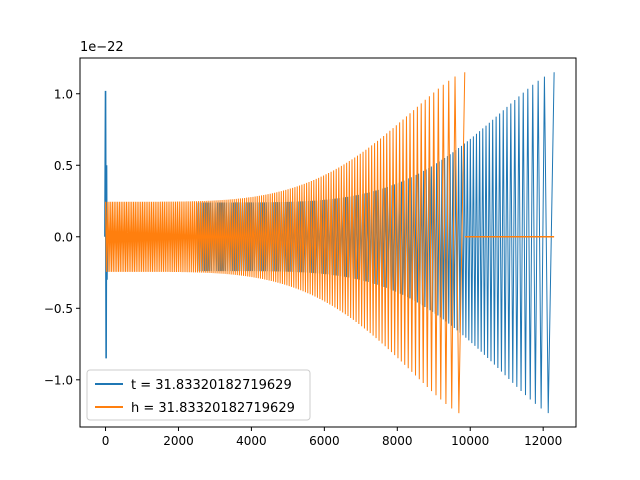  What do you see at coordinates (106, 441) in the screenshot?
I see `x-tick-label: 0` at bounding box center [106, 441].